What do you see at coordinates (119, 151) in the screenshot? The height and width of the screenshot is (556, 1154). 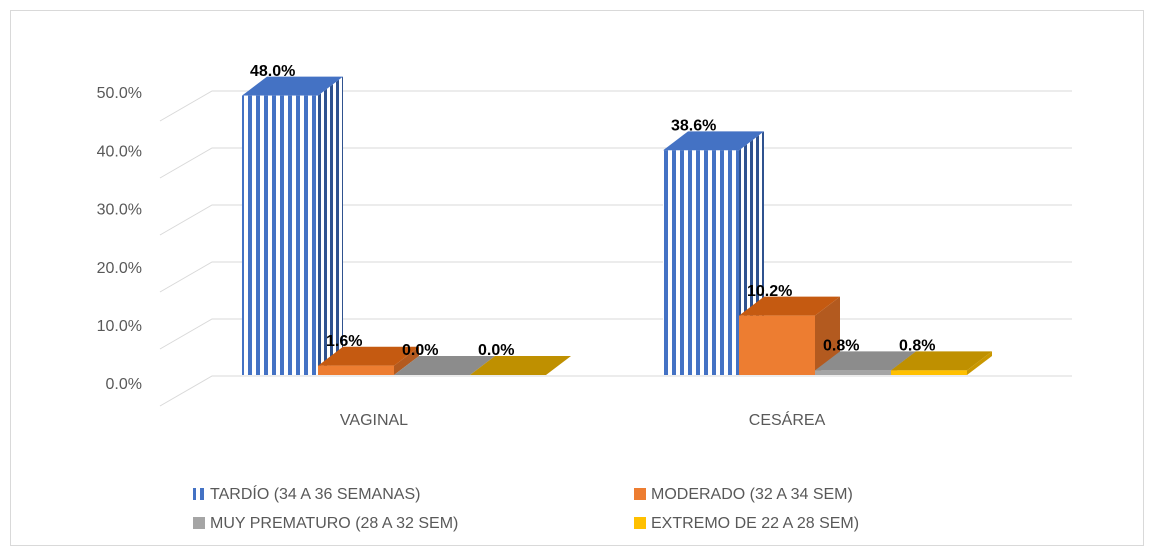 I see `y-tick-label: 40.0%` at bounding box center [119, 151].